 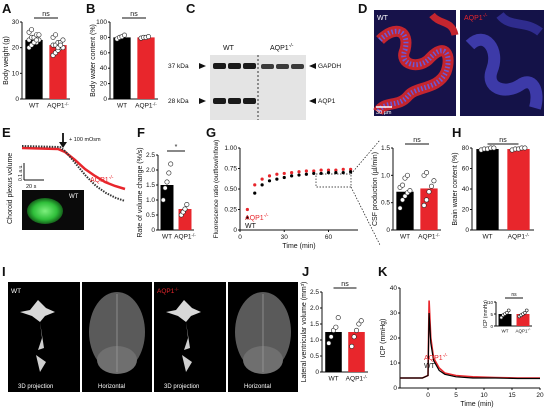 What do you see at coordinates (168, 291) in the screenshot?
I see `mri-ko-label: AQP1-/-` at bounding box center [168, 291].